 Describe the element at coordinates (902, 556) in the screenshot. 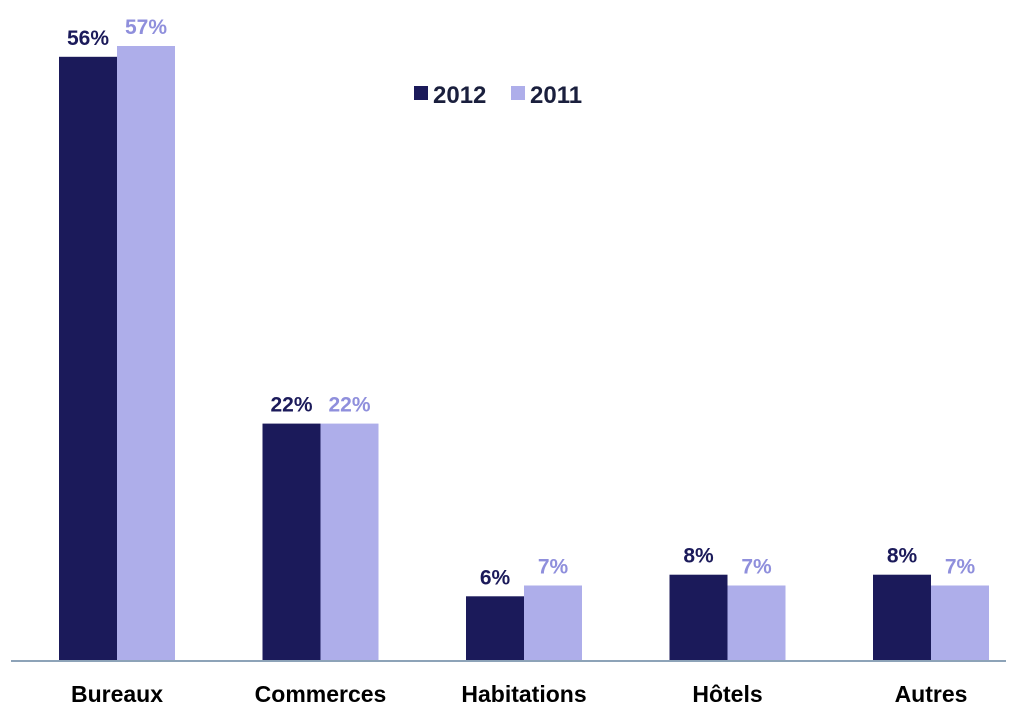

I see `value-label-2012-4: 8%` at that location.